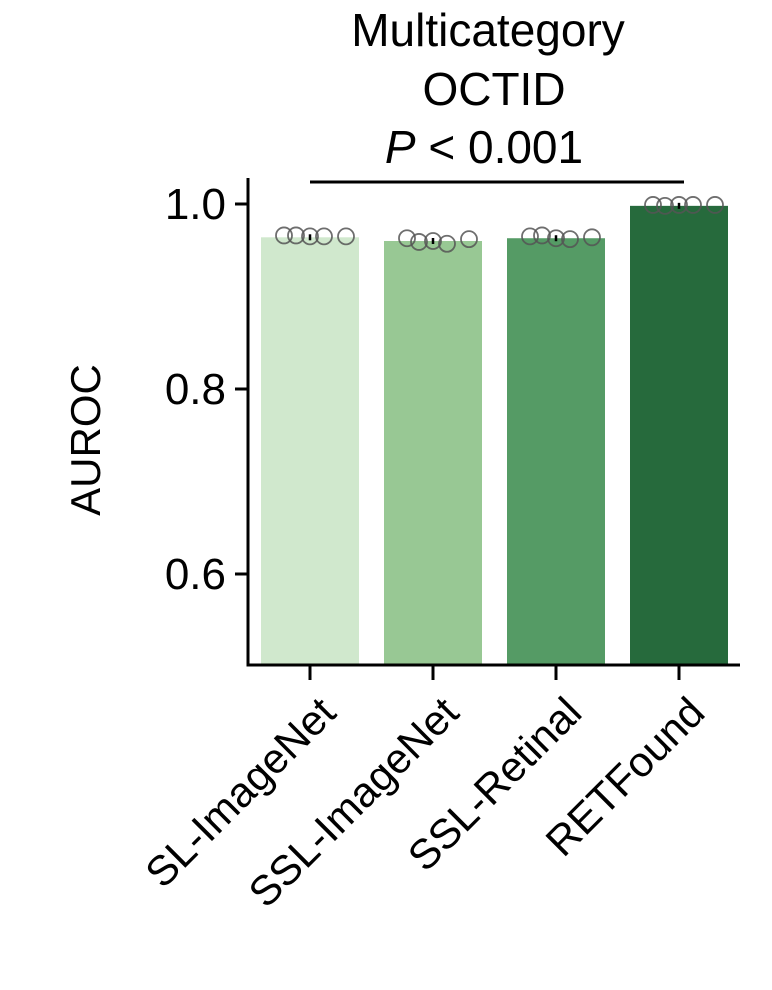 This screenshot has height=990, width=772. Describe the element at coordinates (353, 802) in the screenshot. I see `x-tick-label: SSL-ImageNet` at that location.